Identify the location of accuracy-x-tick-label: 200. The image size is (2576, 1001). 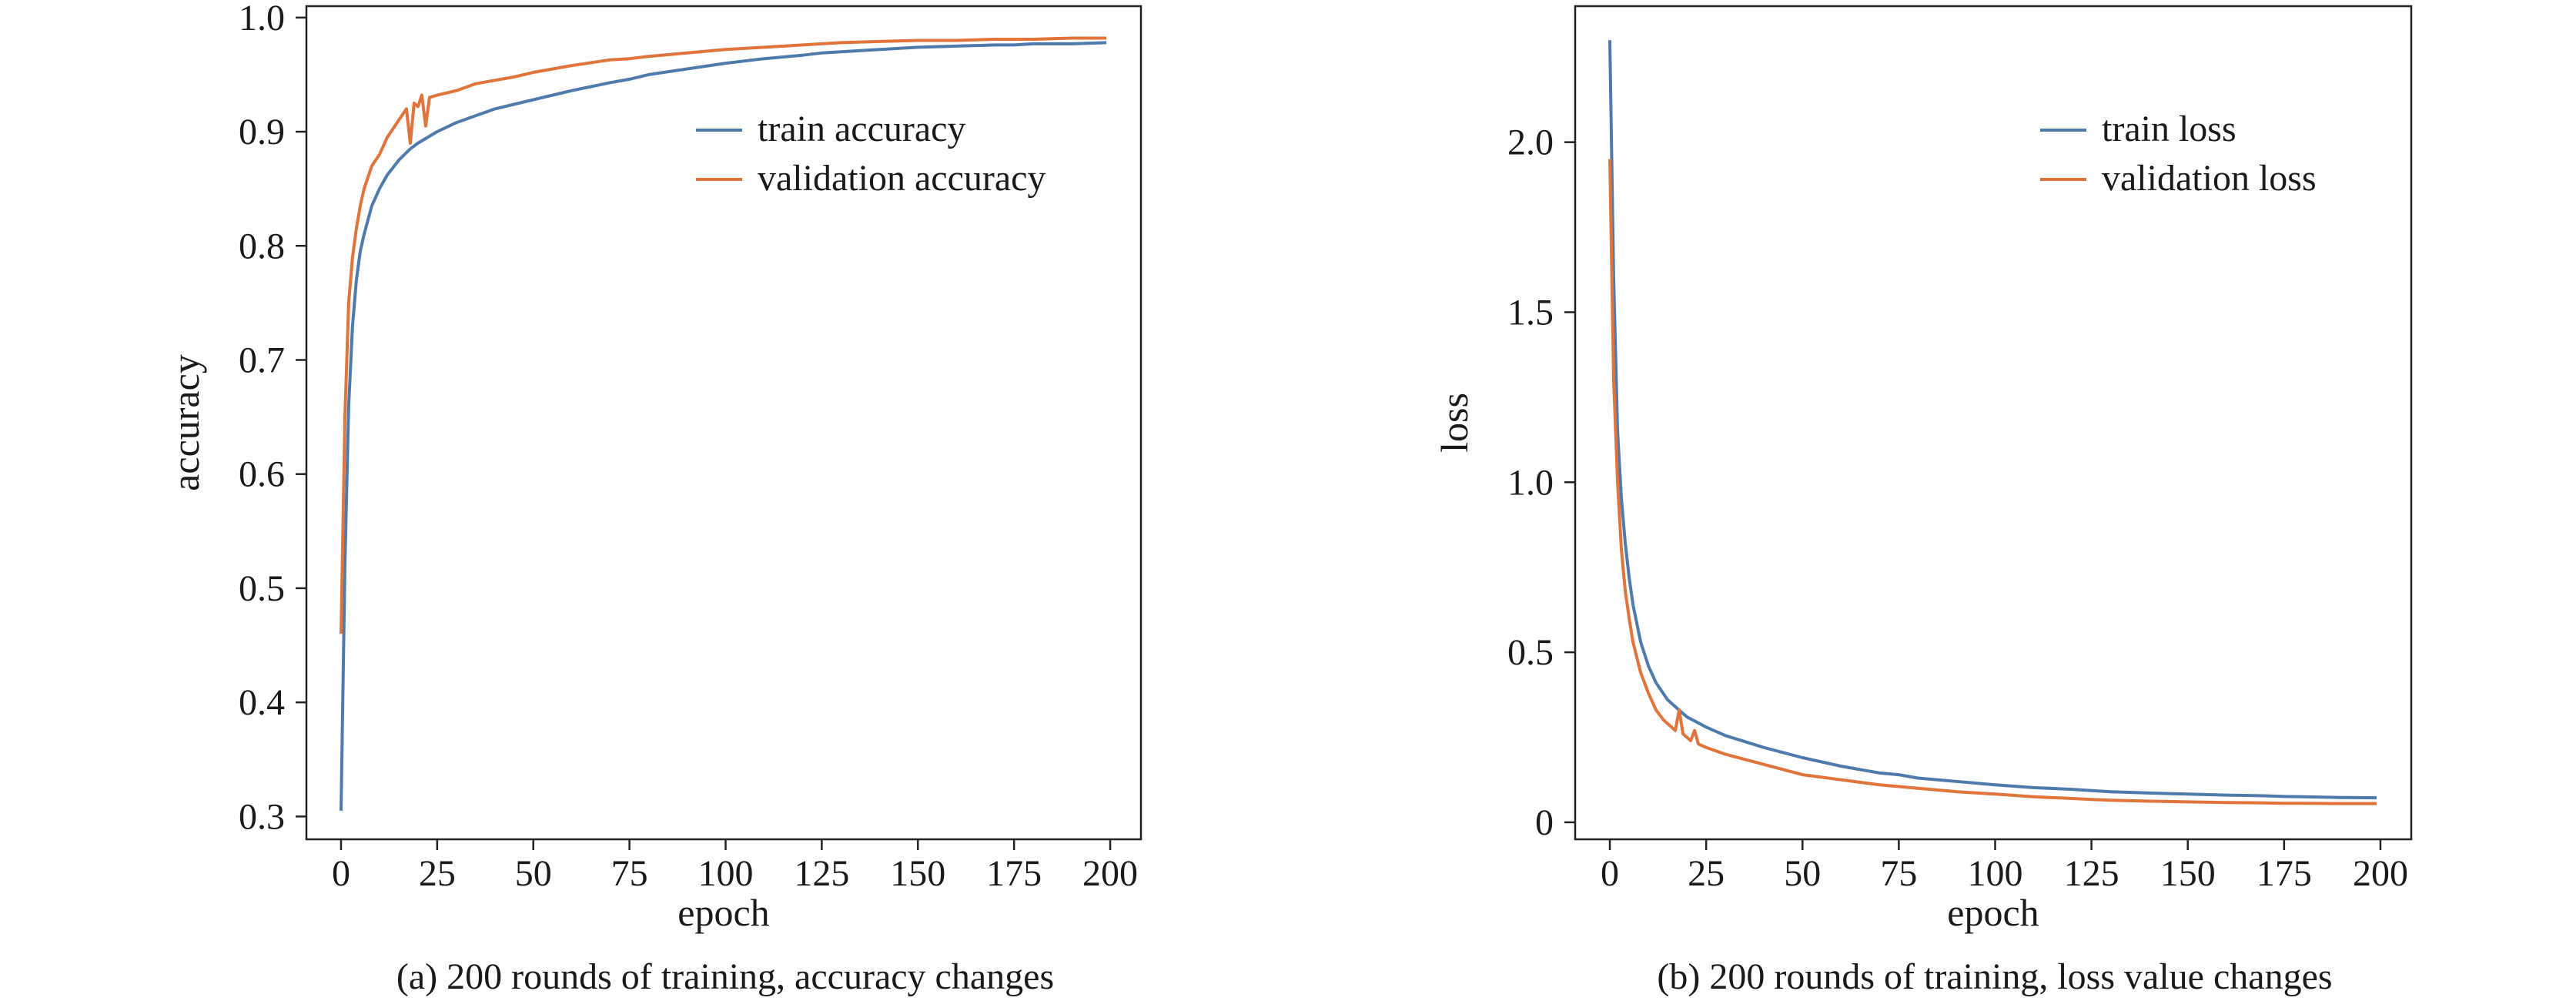
(1110, 873).